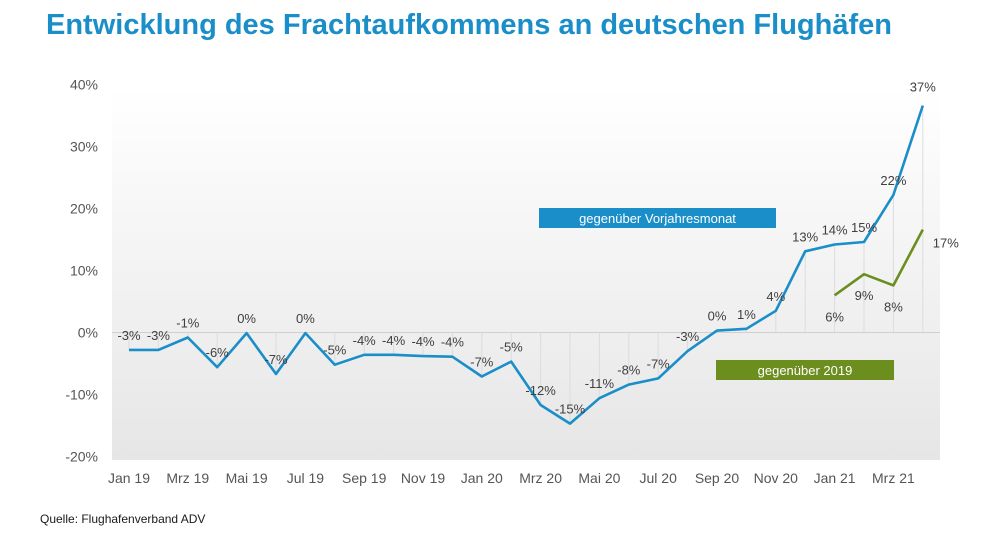 The height and width of the screenshot is (536, 1000). I want to click on y-tick-label: 10%, so click(84, 271).